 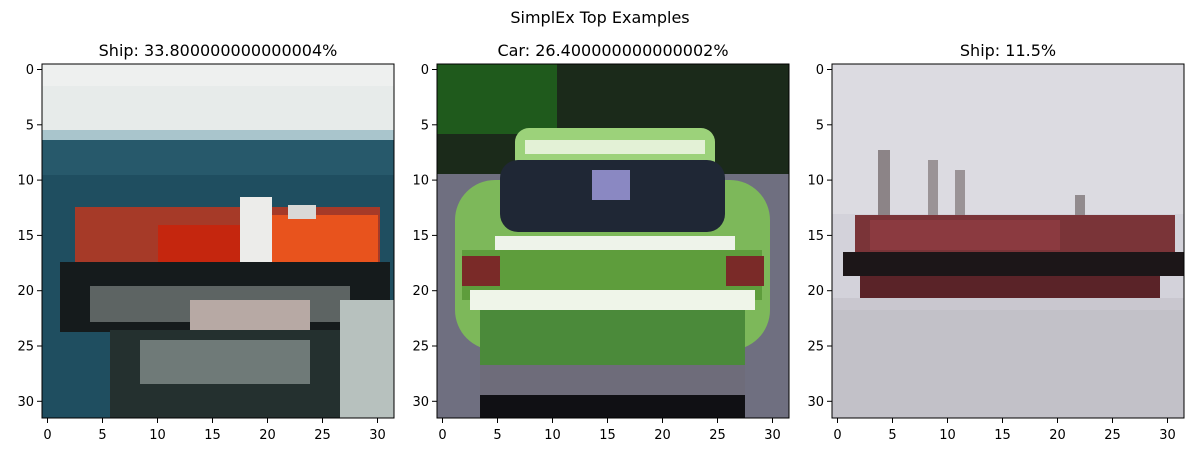 I want to click on panel-2-ytick-label: 10, so click(x=420, y=181).